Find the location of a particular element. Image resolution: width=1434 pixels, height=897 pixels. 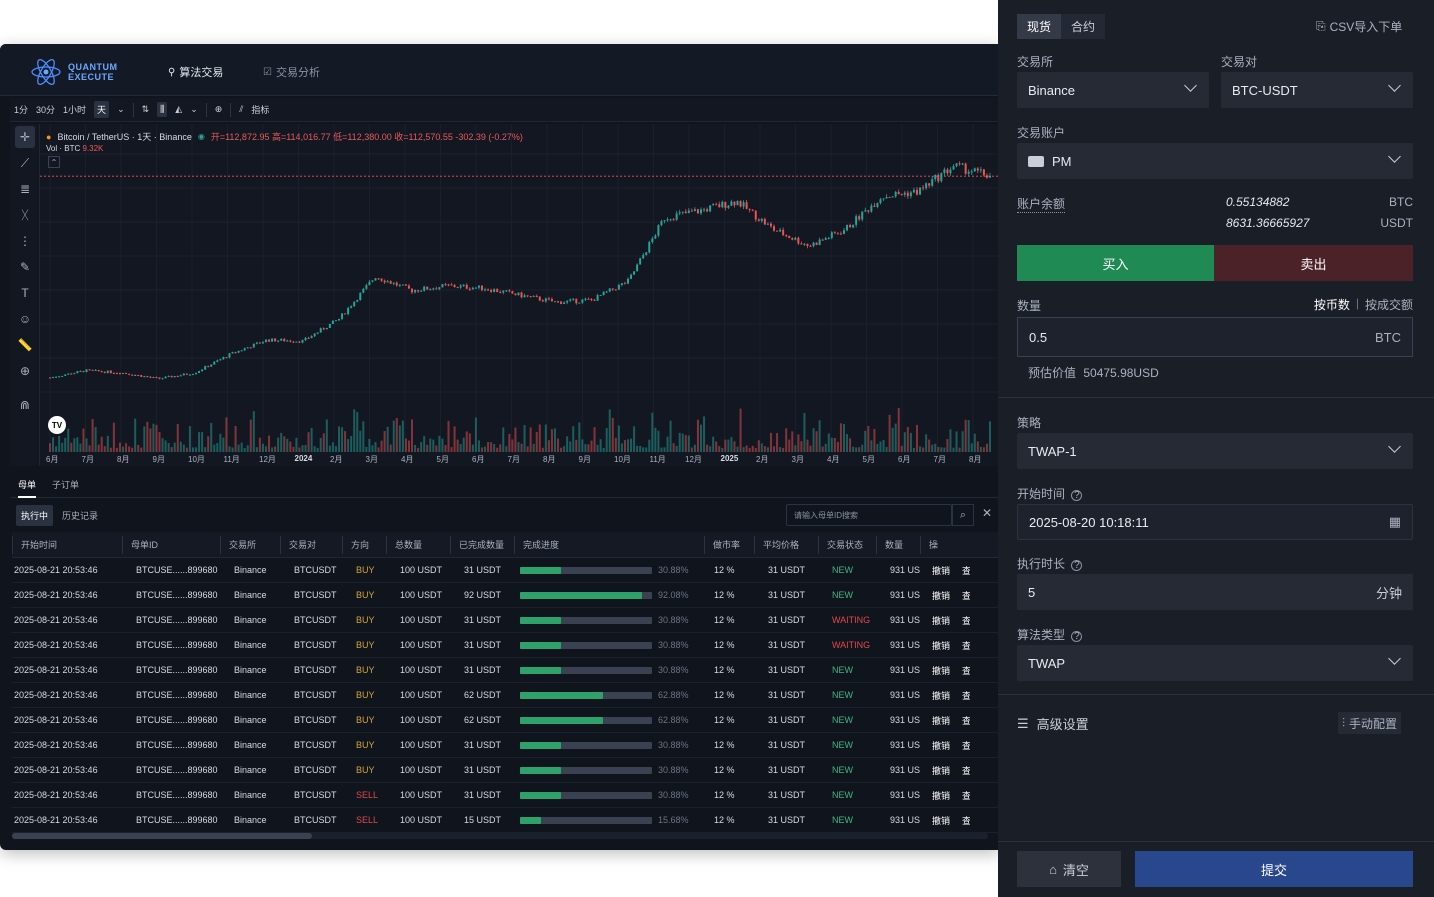

interval-1m: 1分 is located at coordinates (21, 110).